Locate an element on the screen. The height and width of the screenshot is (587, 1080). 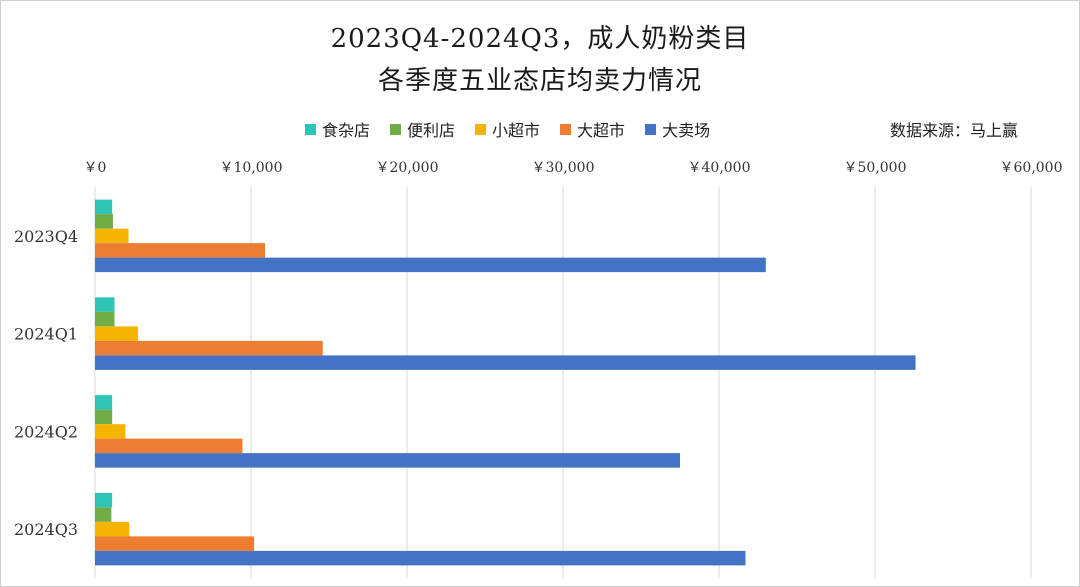
legend-item: 便利店 is located at coordinates (422, 129).